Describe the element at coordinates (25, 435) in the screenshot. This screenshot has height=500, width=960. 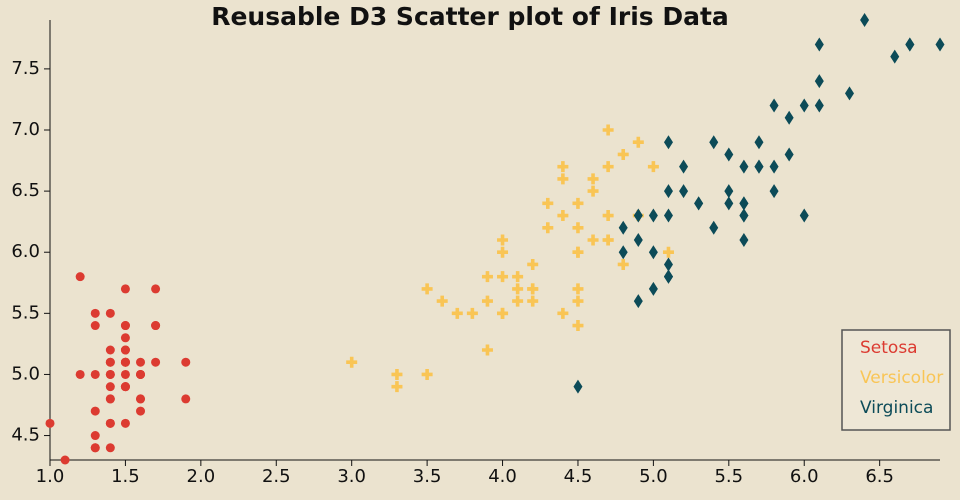
I see `y-tick-label: 4.5` at that location.